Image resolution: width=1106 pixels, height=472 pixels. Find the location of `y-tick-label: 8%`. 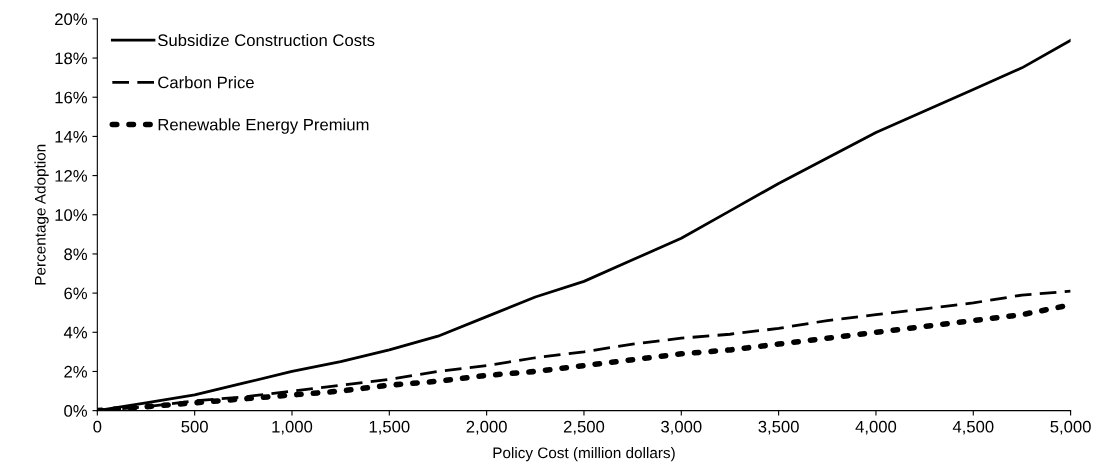

y-tick-label: 8% is located at coordinates (76, 254).